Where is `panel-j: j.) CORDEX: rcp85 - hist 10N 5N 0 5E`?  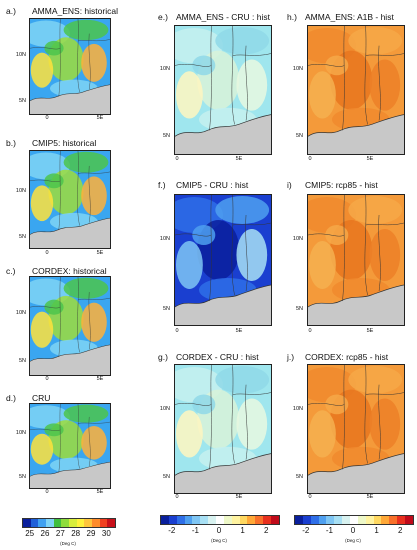
panel-j: j.) CORDEX: rcp85 - hist 10N 5N 0 5E is located at coordinates (351, 422).